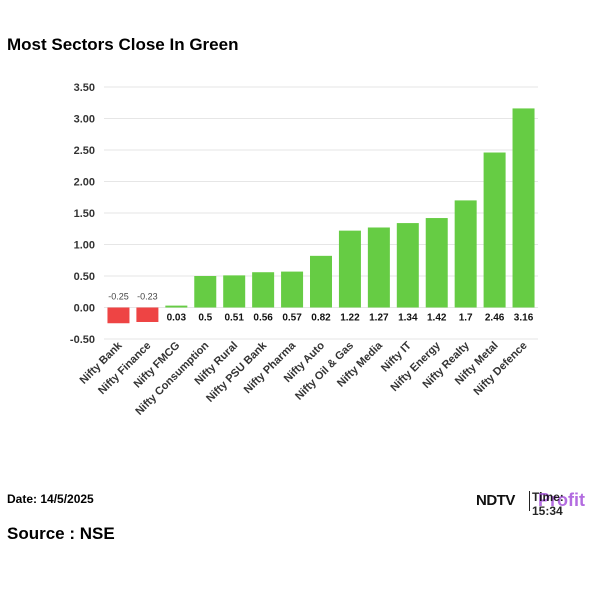  Describe the element at coordinates (292, 318) in the screenshot. I see `data-label: 0.57` at that location.